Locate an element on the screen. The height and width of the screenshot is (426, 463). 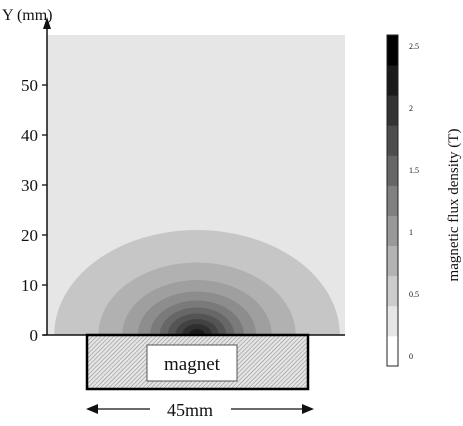
colorbar: 0 0.5 1 1.5 2 2.5 magnetic flux density (T) is located at coordinates (424, 200).